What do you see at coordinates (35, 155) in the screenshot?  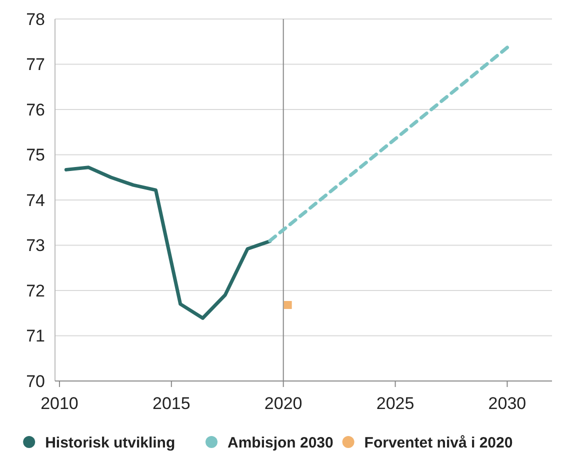 I see `y-tick-label: 75` at bounding box center [35, 155].